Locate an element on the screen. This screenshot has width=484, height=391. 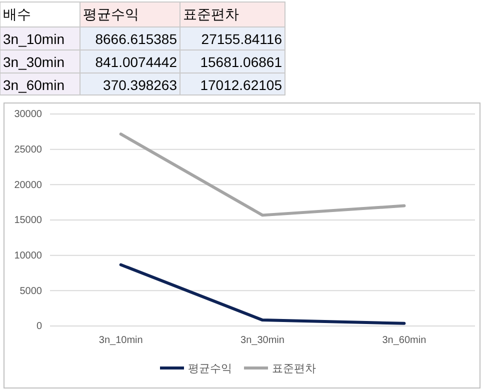
y-tick-label: 30000 is located at coordinates (28, 114).